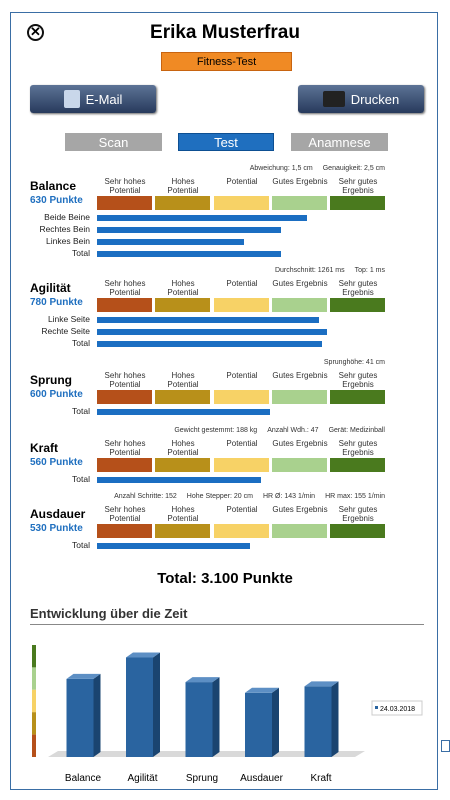 The image size is (450, 800). What do you see at coordinates (216, 430) in the screenshot?
I see `stat: Gewicht gestemmt: 188 kg` at bounding box center [216, 430].